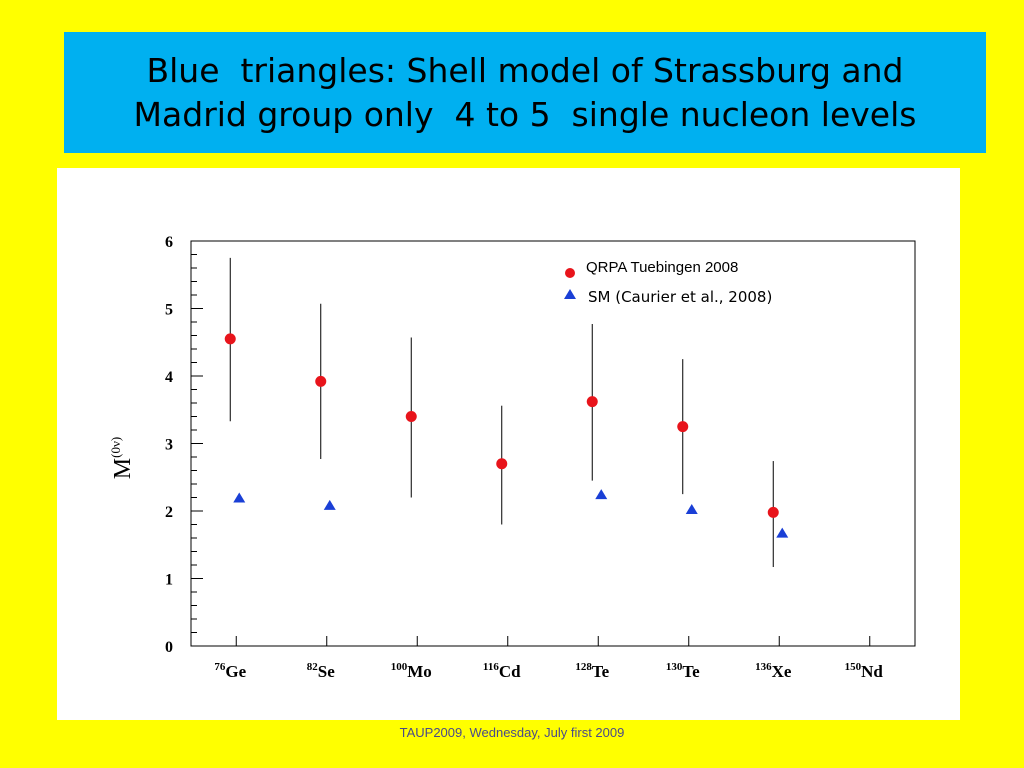 Image resolution: width=1024 pixels, height=768 pixels. Describe the element at coordinates (122, 458) in the screenshot. I see `y-axis-label: M(0ν)` at that location.